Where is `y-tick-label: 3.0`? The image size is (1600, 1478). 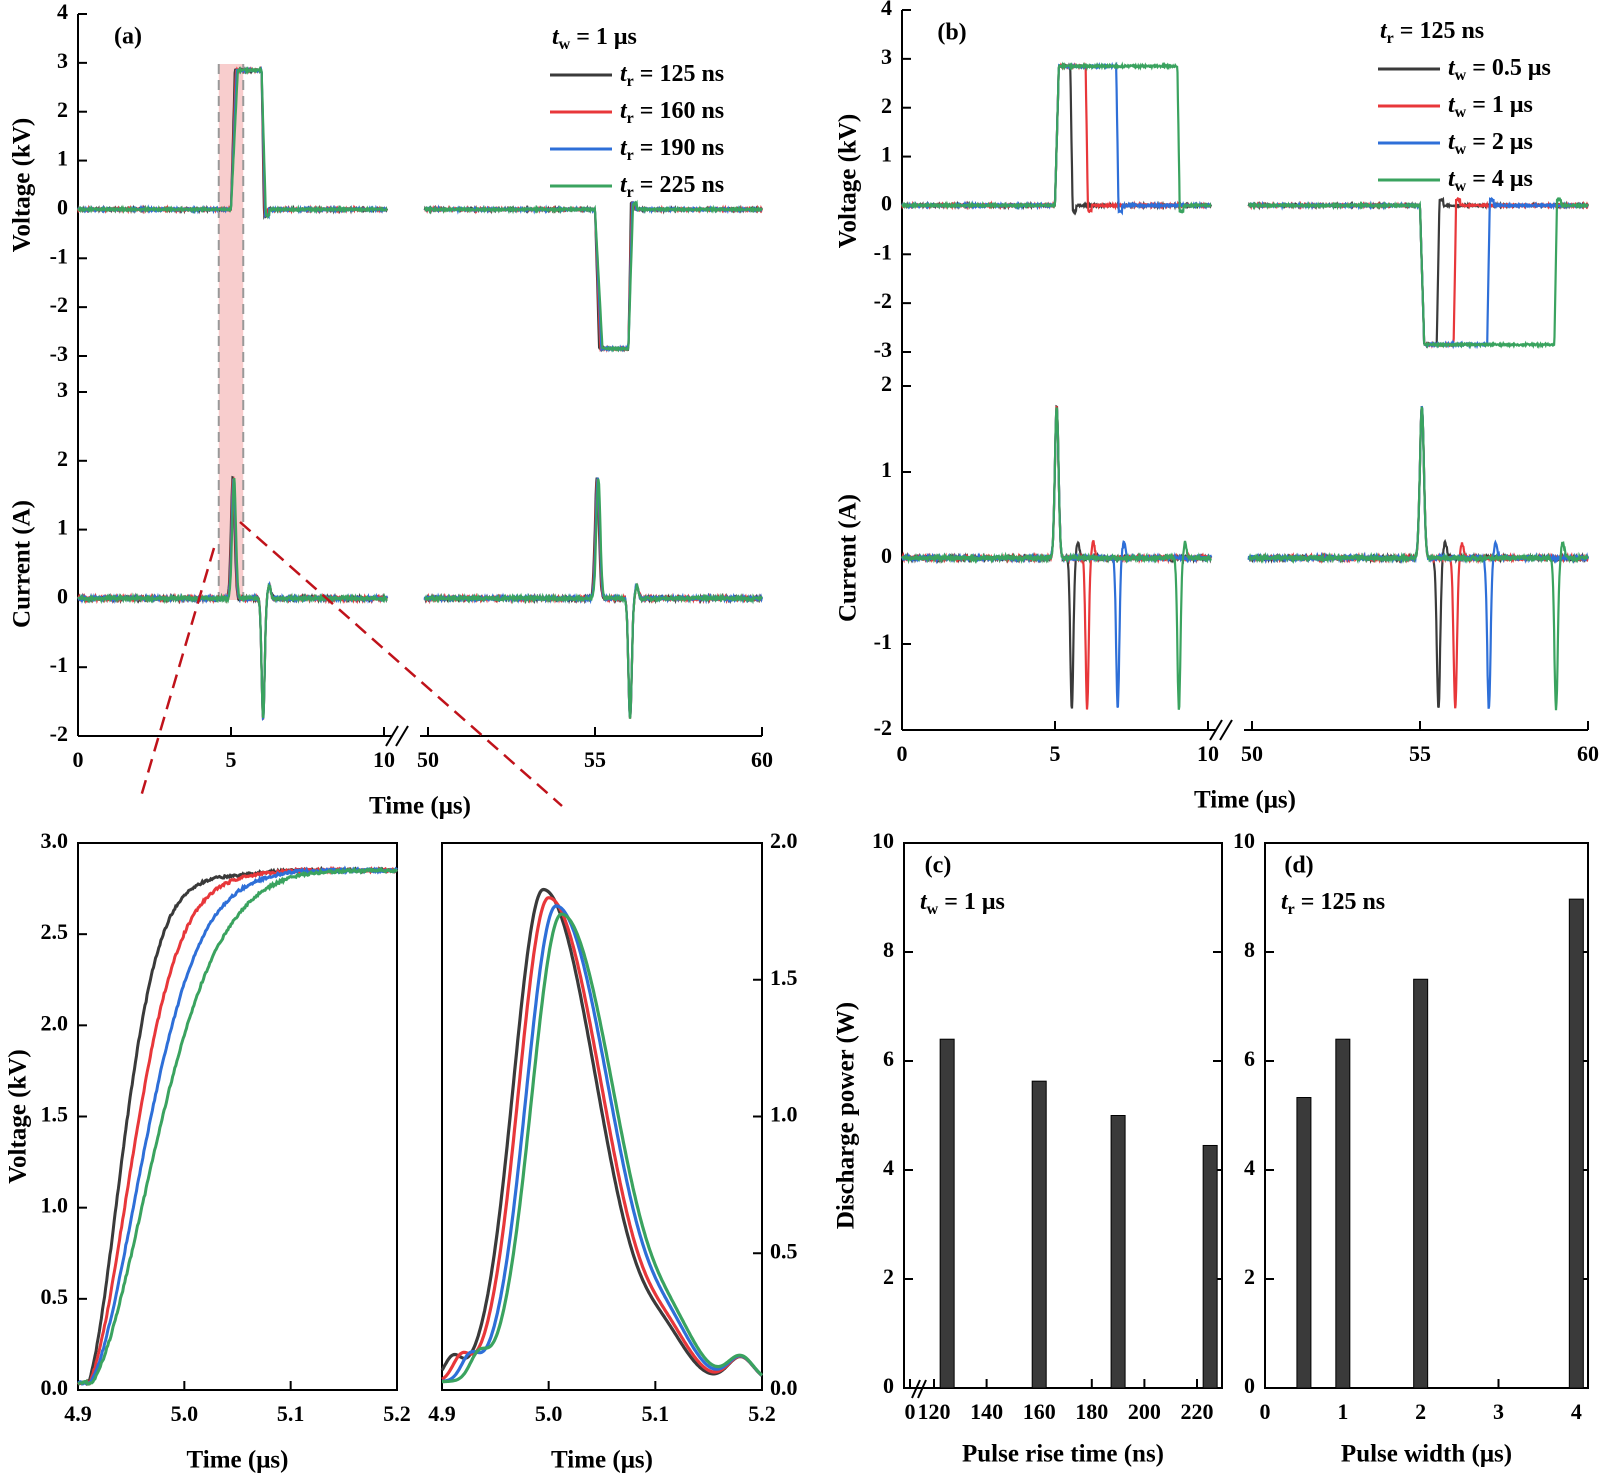
y-tick-label: 3.0 is located at coordinates (55, 840).